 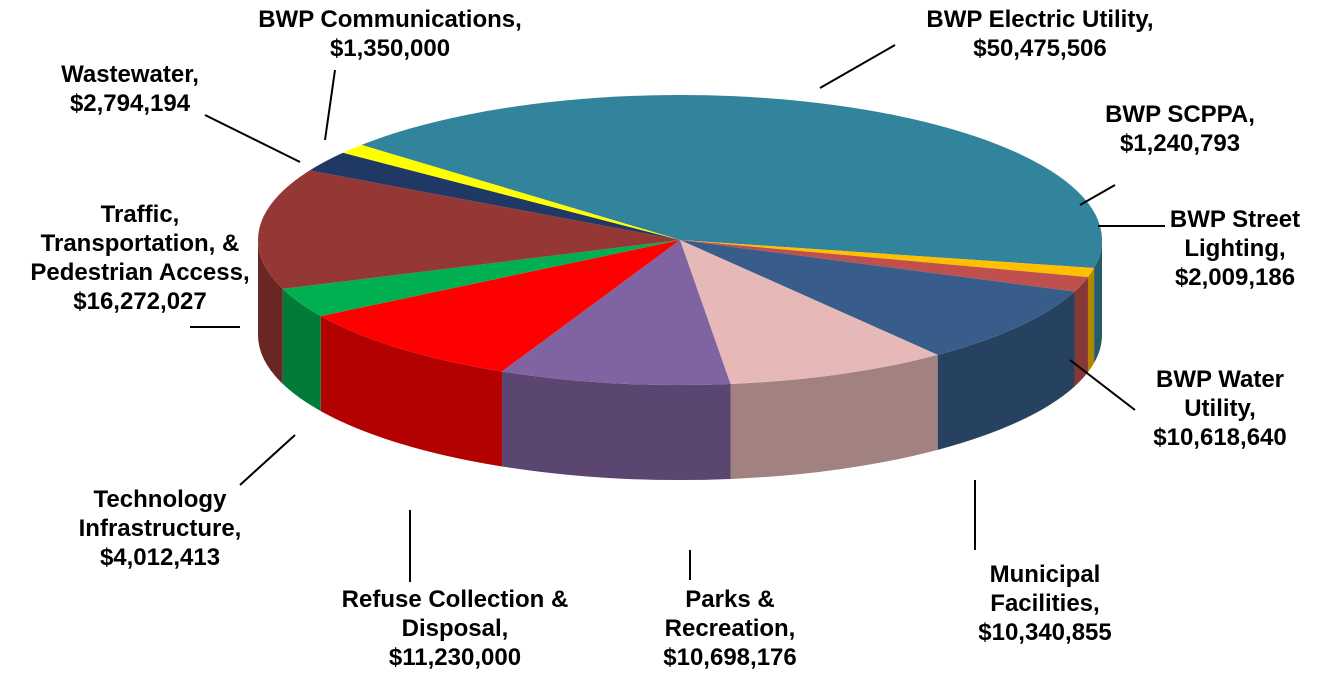 I want to click on value-label: $16,272,027, so click(x=140, y=301).